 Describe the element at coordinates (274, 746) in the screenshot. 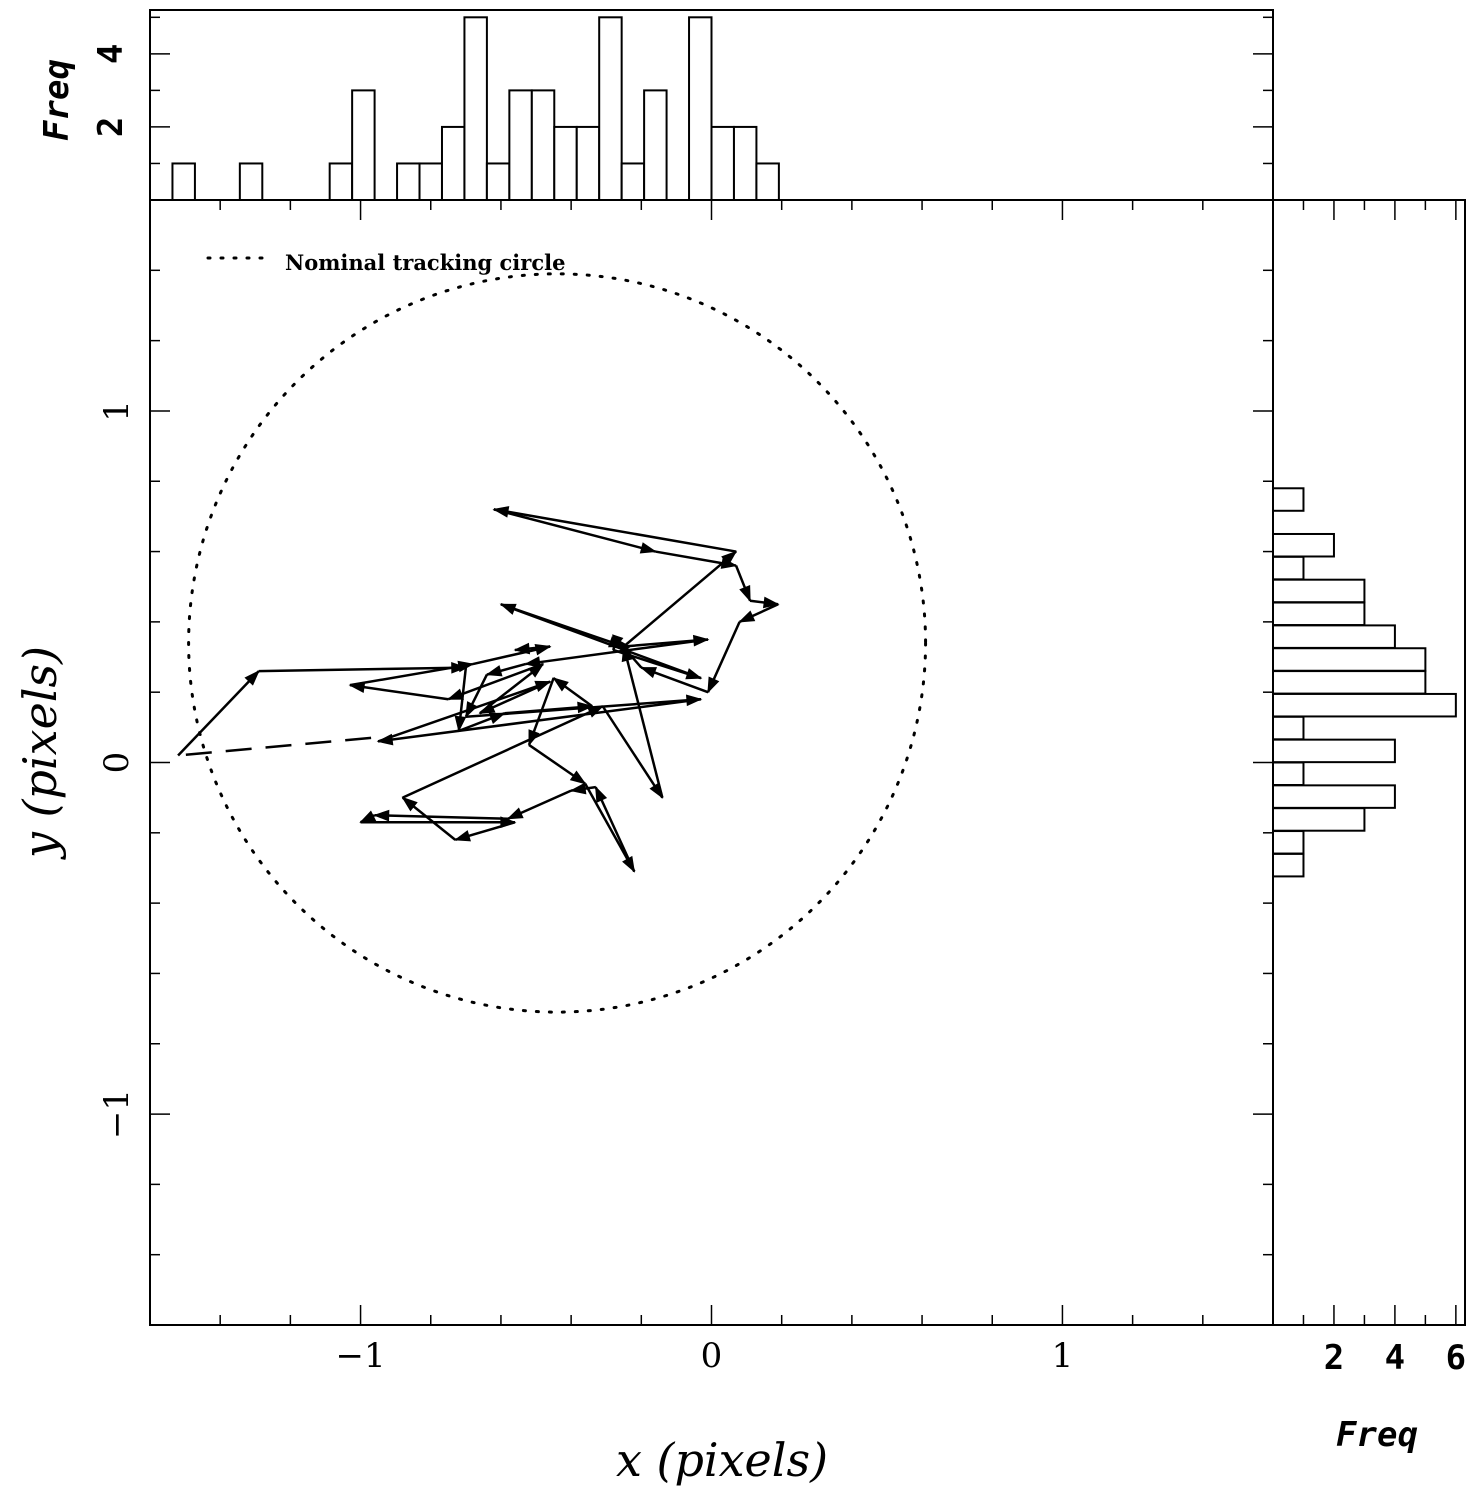

I see `dashed-track-segment` at that location.